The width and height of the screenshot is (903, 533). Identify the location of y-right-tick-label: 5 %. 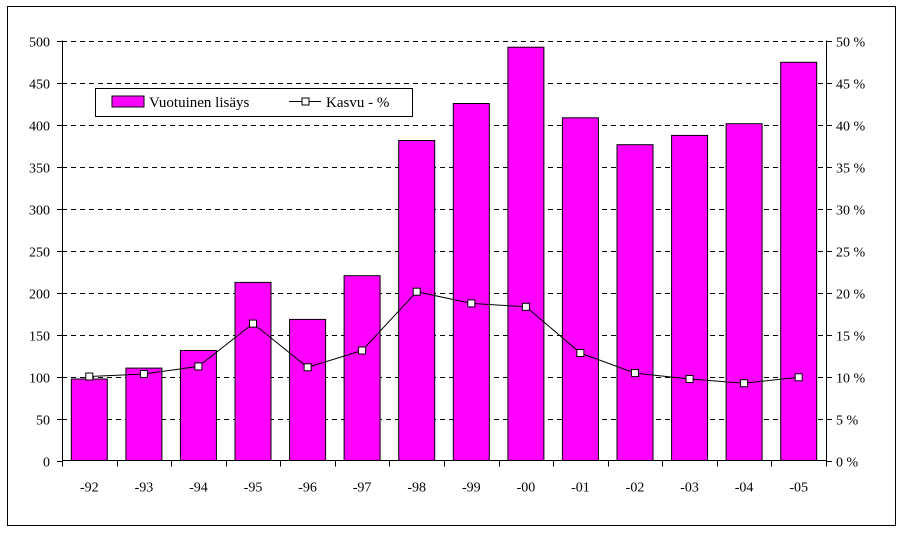
(847, 421).